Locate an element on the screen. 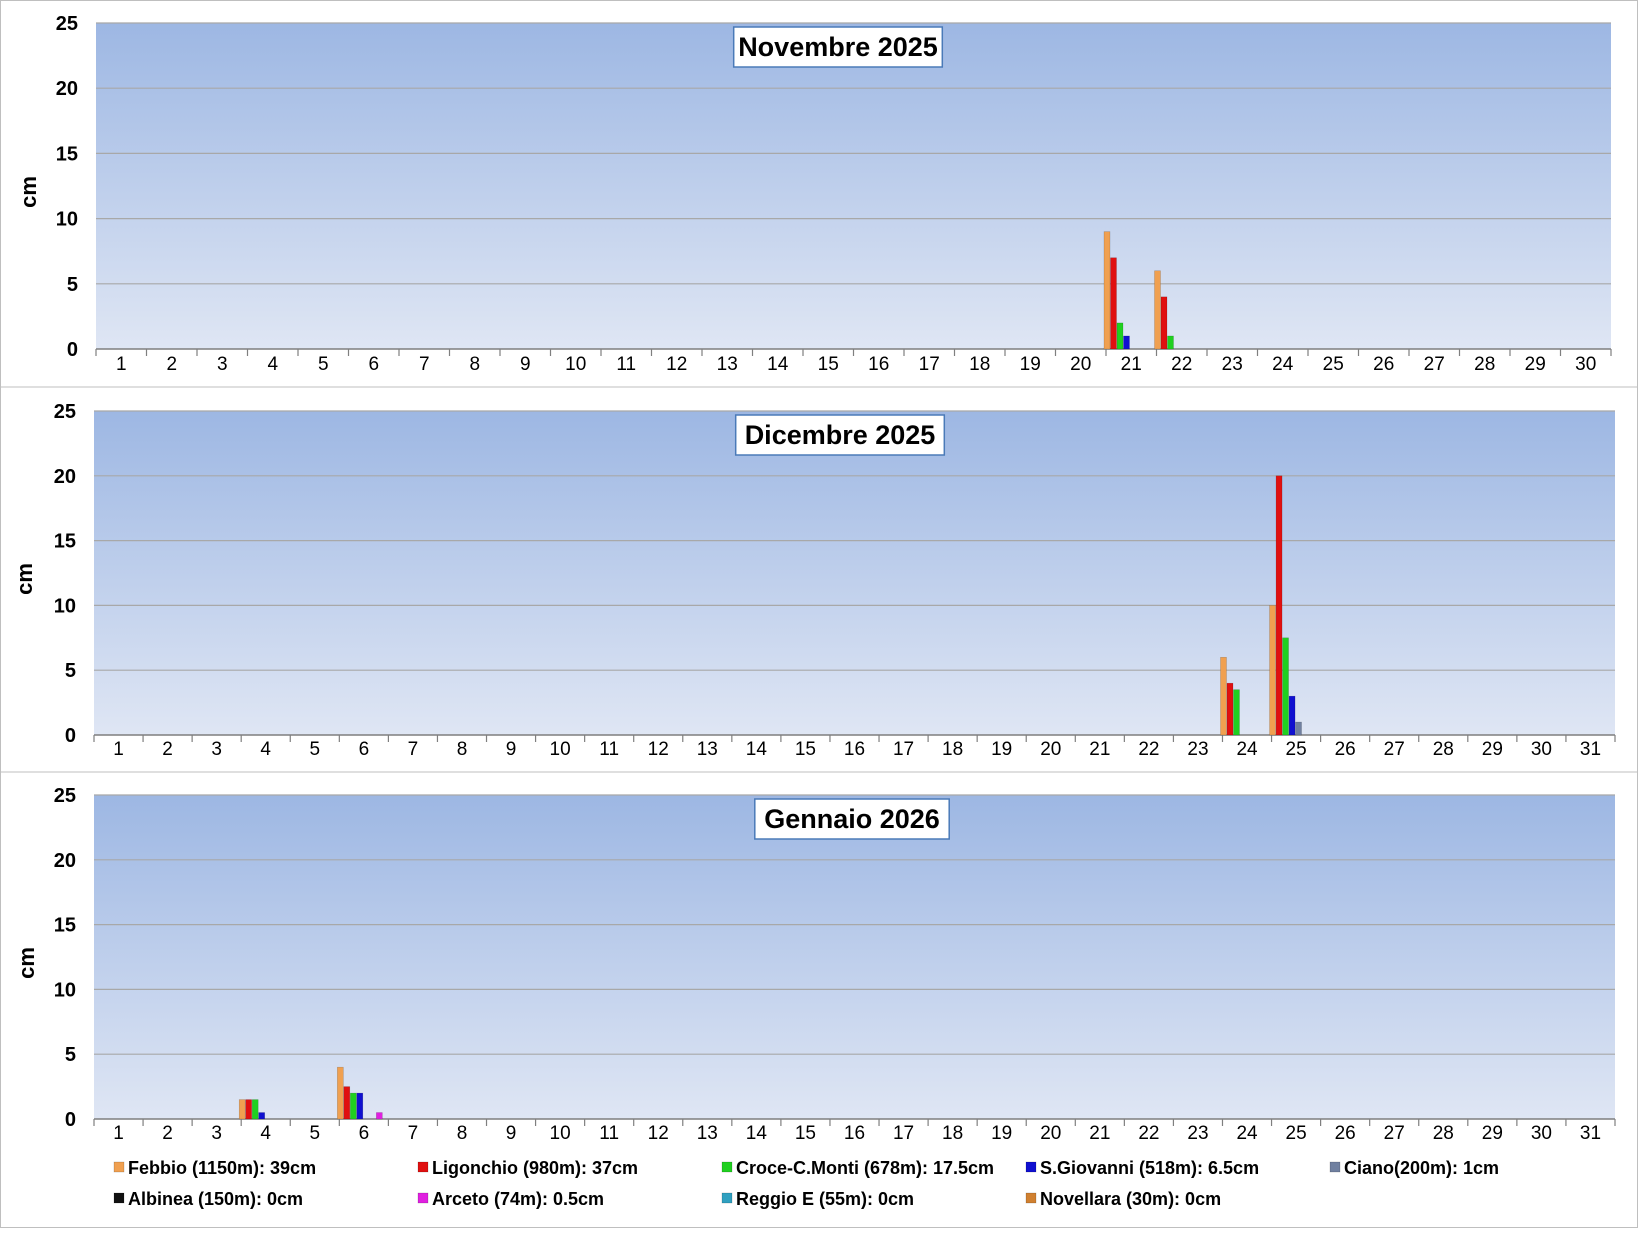 This screenshot has height=1233, width=1638. x-tick-label: 10 is located at coordinates (575, 364).